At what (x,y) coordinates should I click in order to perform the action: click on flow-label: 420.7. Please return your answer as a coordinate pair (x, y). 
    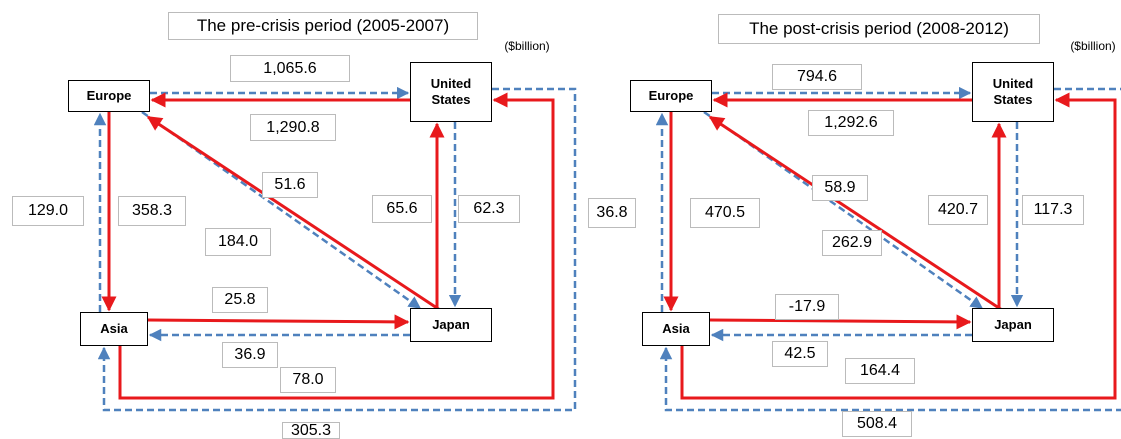
    Looking at the image, I should click on (958, 210).